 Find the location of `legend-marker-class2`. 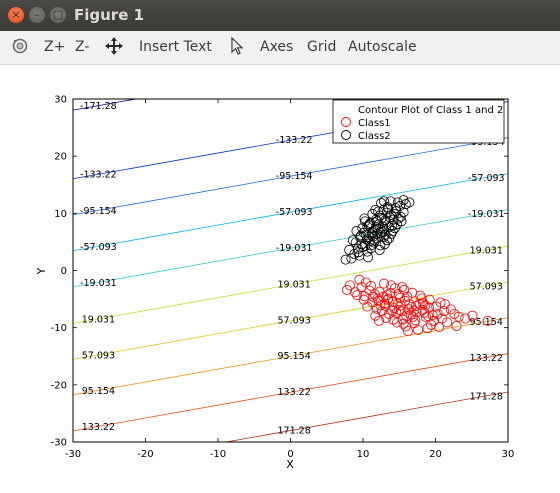

legend-marker-class2 is located at coordinates (346, 135).